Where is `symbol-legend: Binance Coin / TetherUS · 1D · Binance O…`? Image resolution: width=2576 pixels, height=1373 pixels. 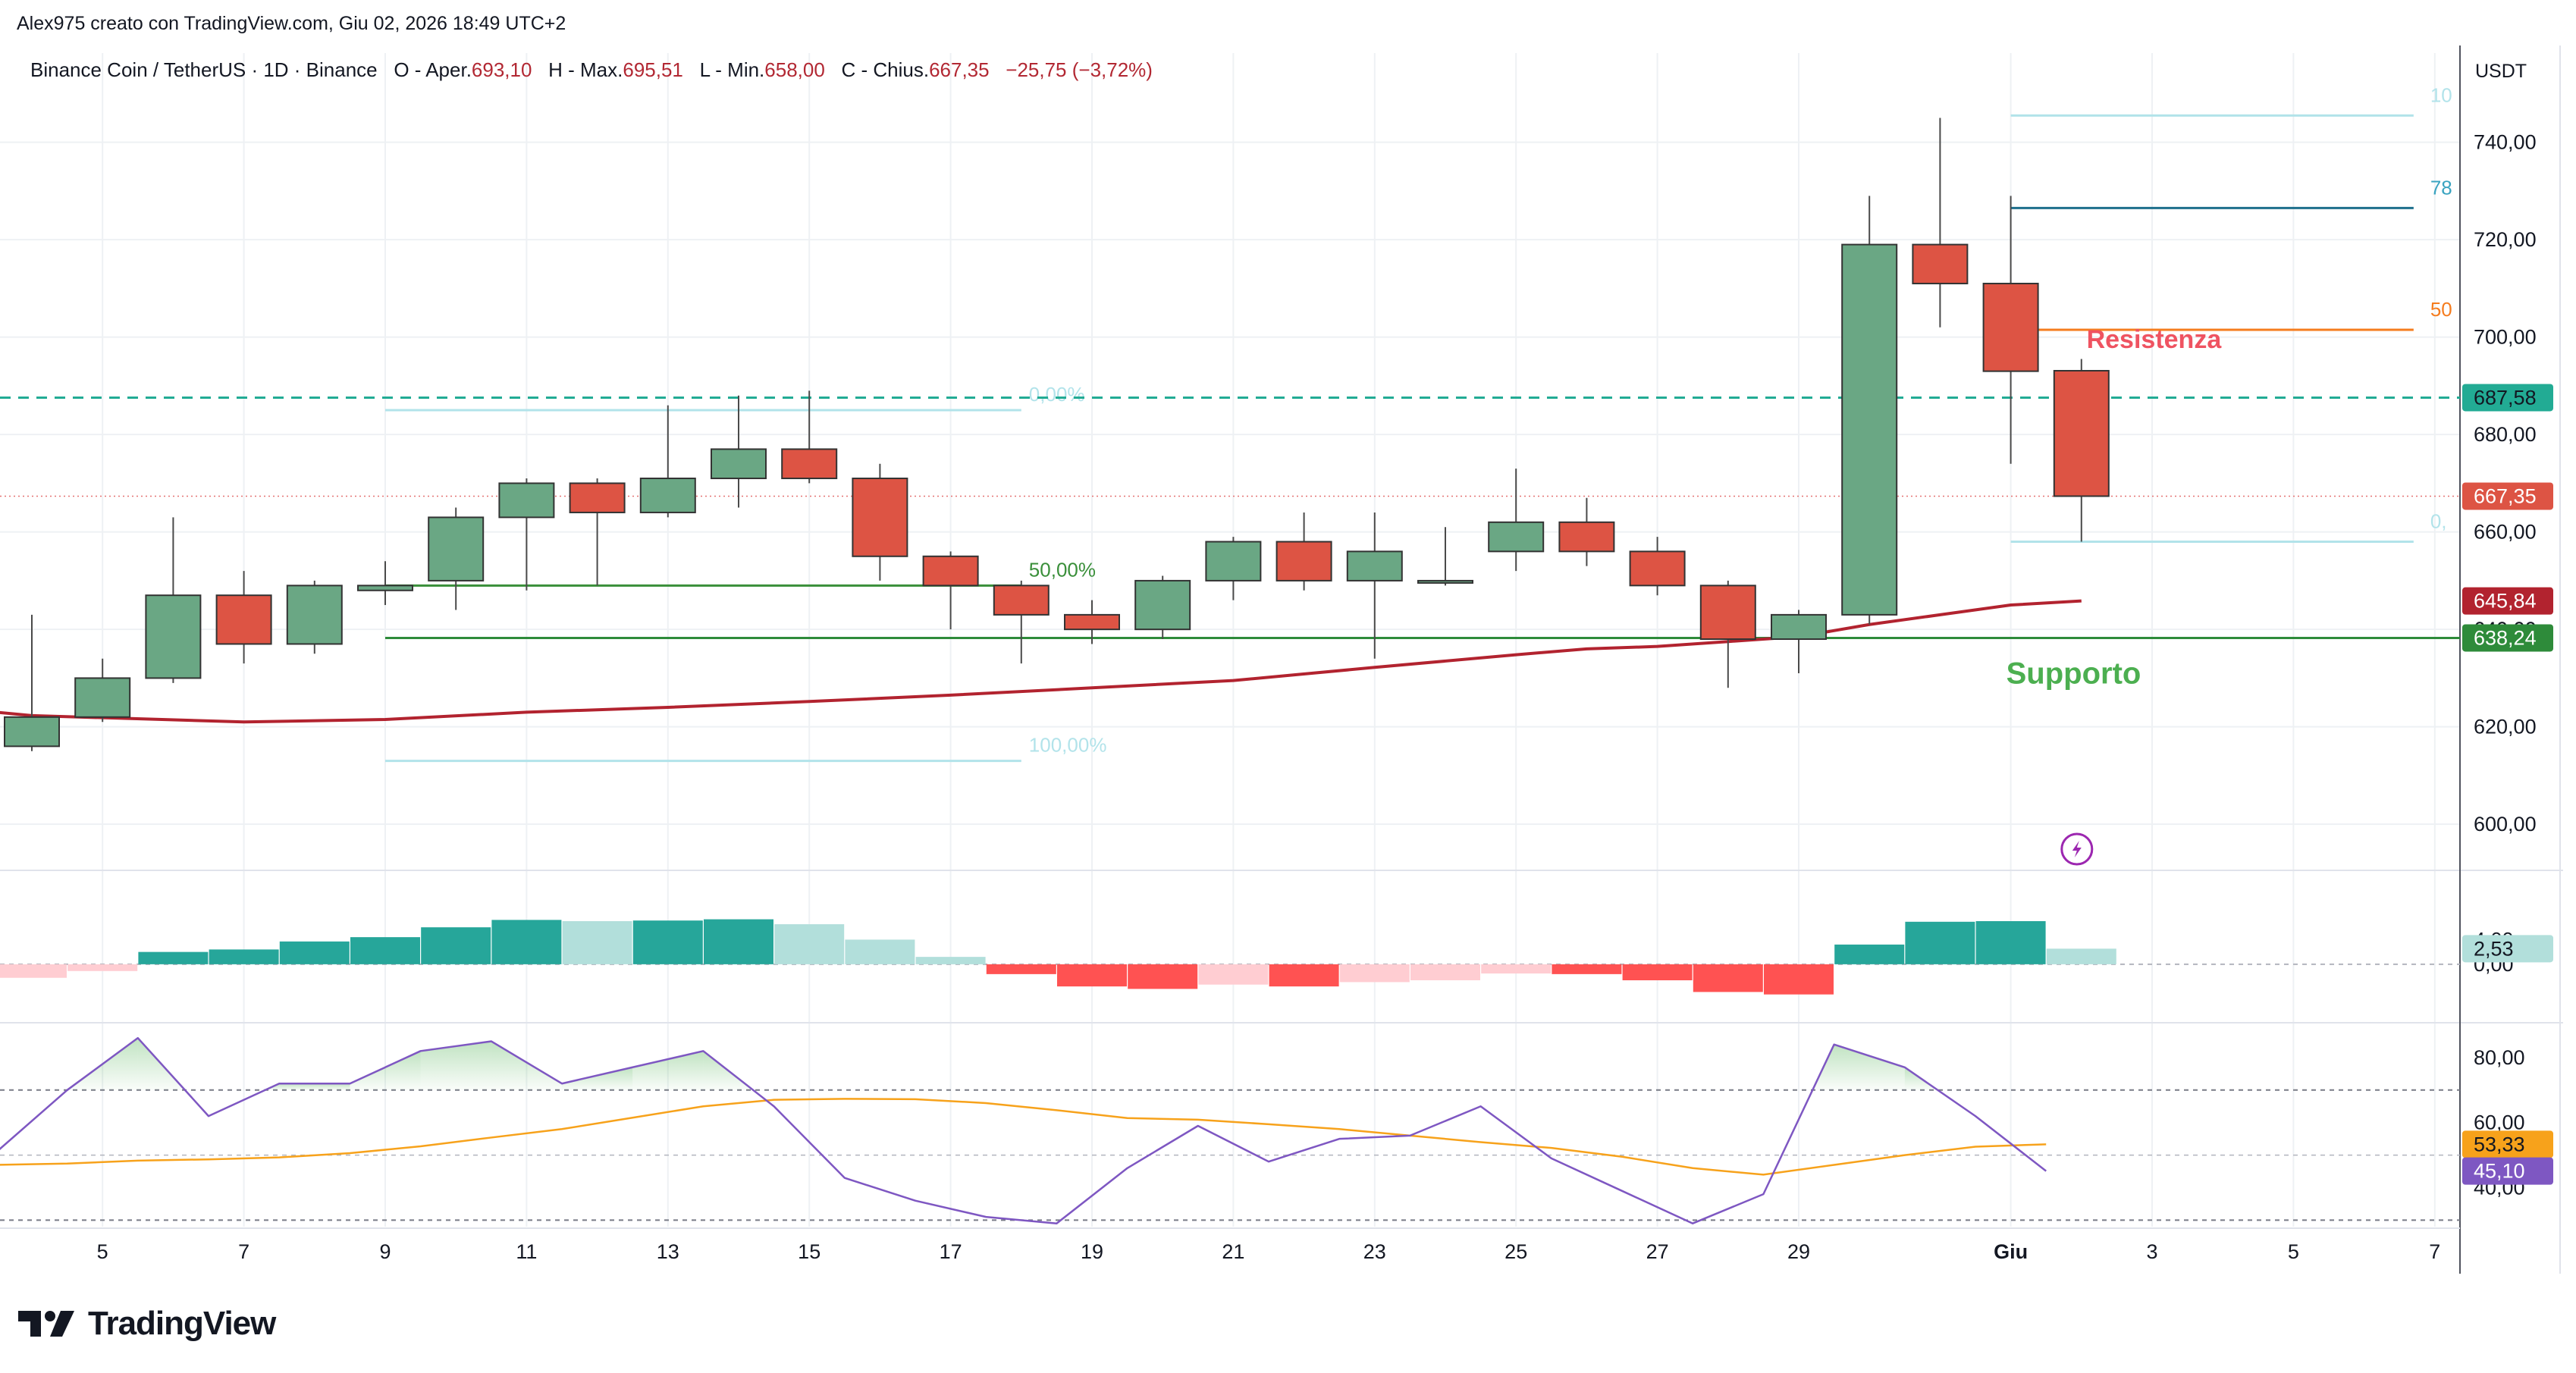
symbol-legend: Binance Coin / TetherUS · 1D · Binance O… is located at coordinates (591, 70).